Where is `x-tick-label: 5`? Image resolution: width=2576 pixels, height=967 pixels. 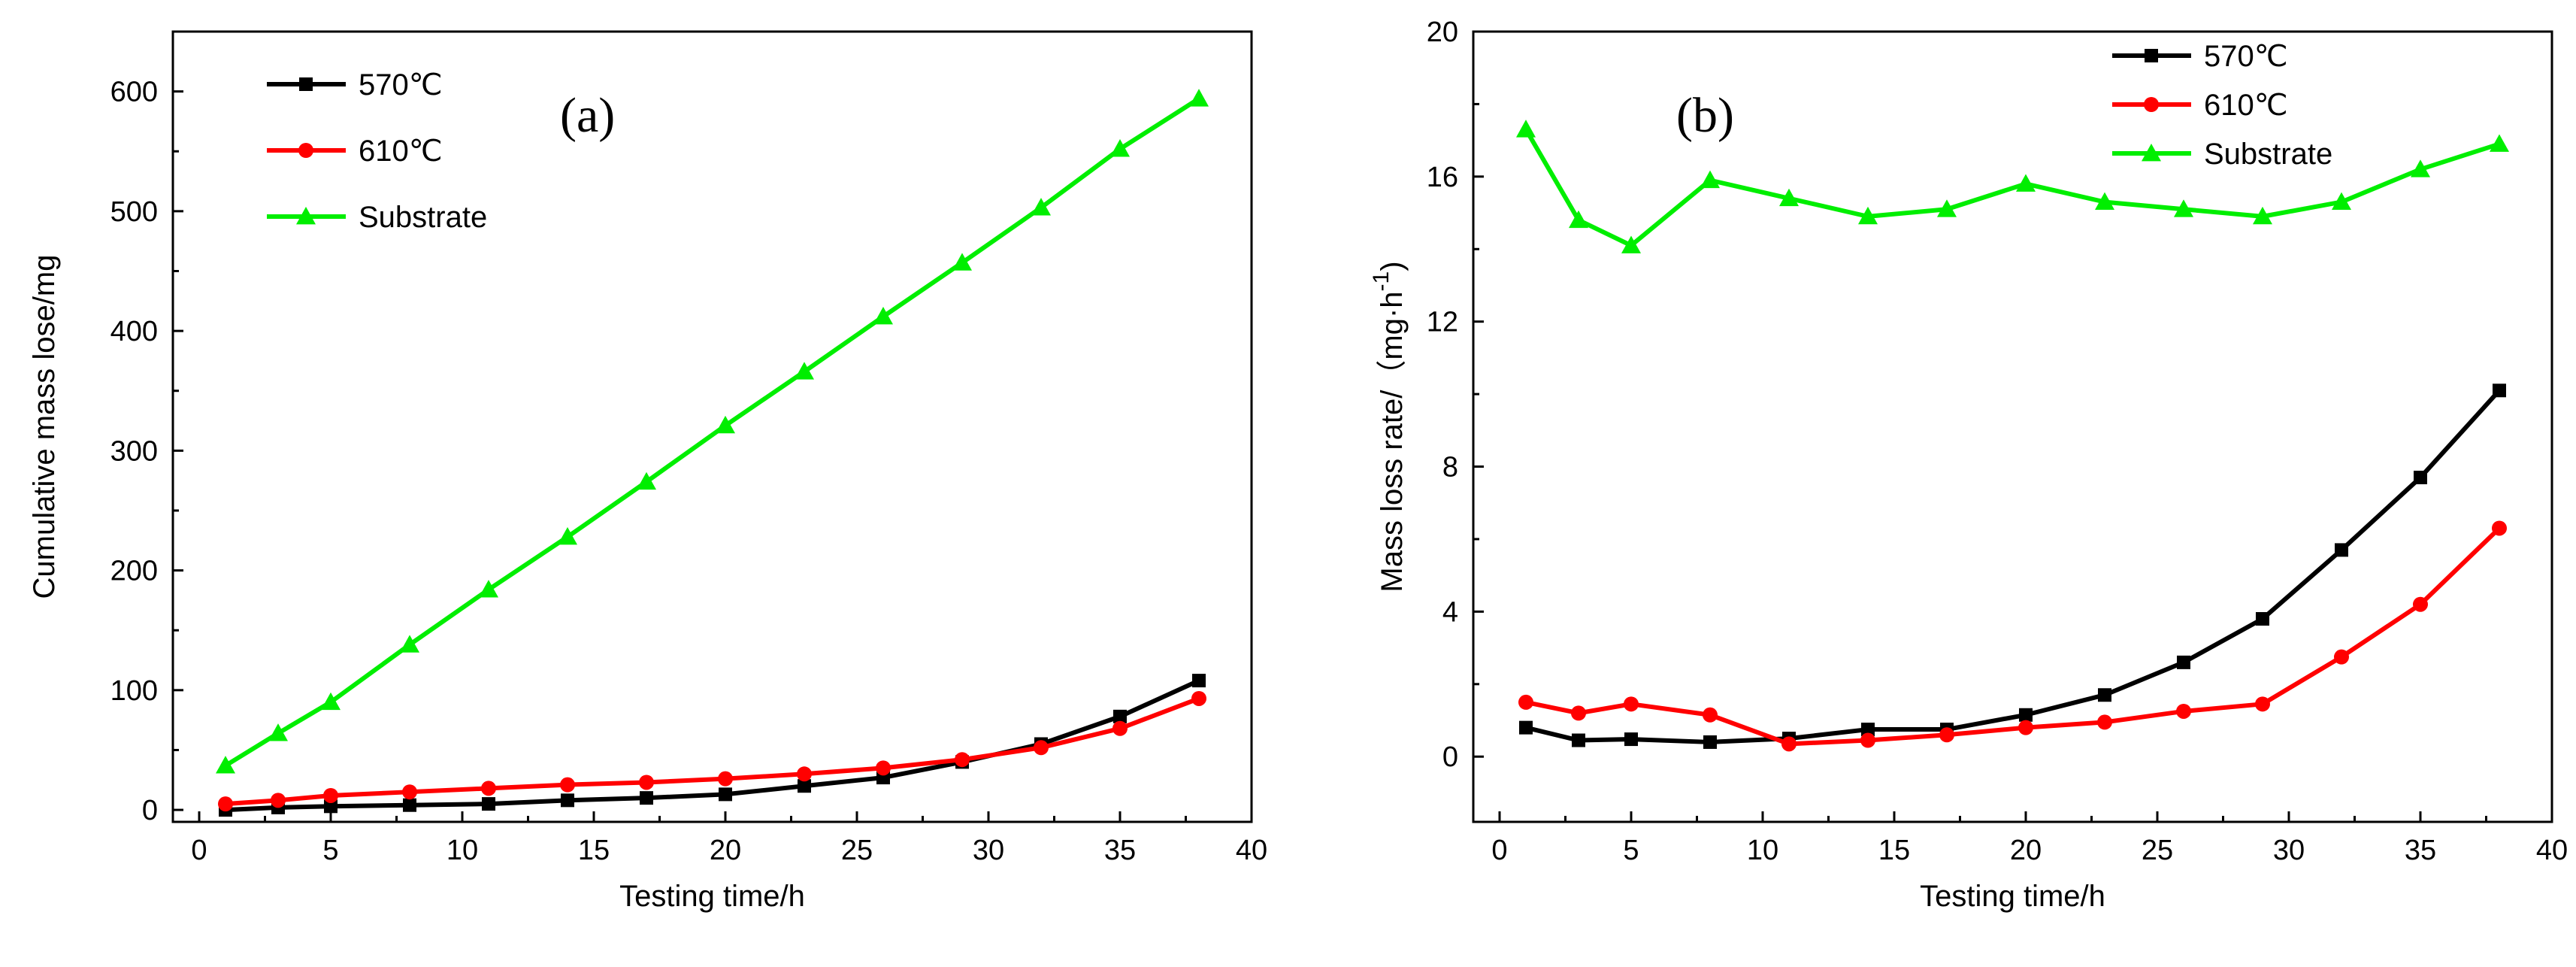 x-tick-label: 5 is located at coordinates (330, 851).